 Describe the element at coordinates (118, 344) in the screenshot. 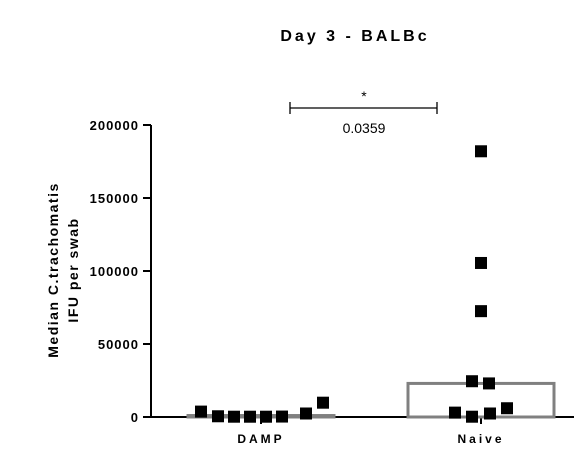

I see `y-tick-label: 50000` at that location.